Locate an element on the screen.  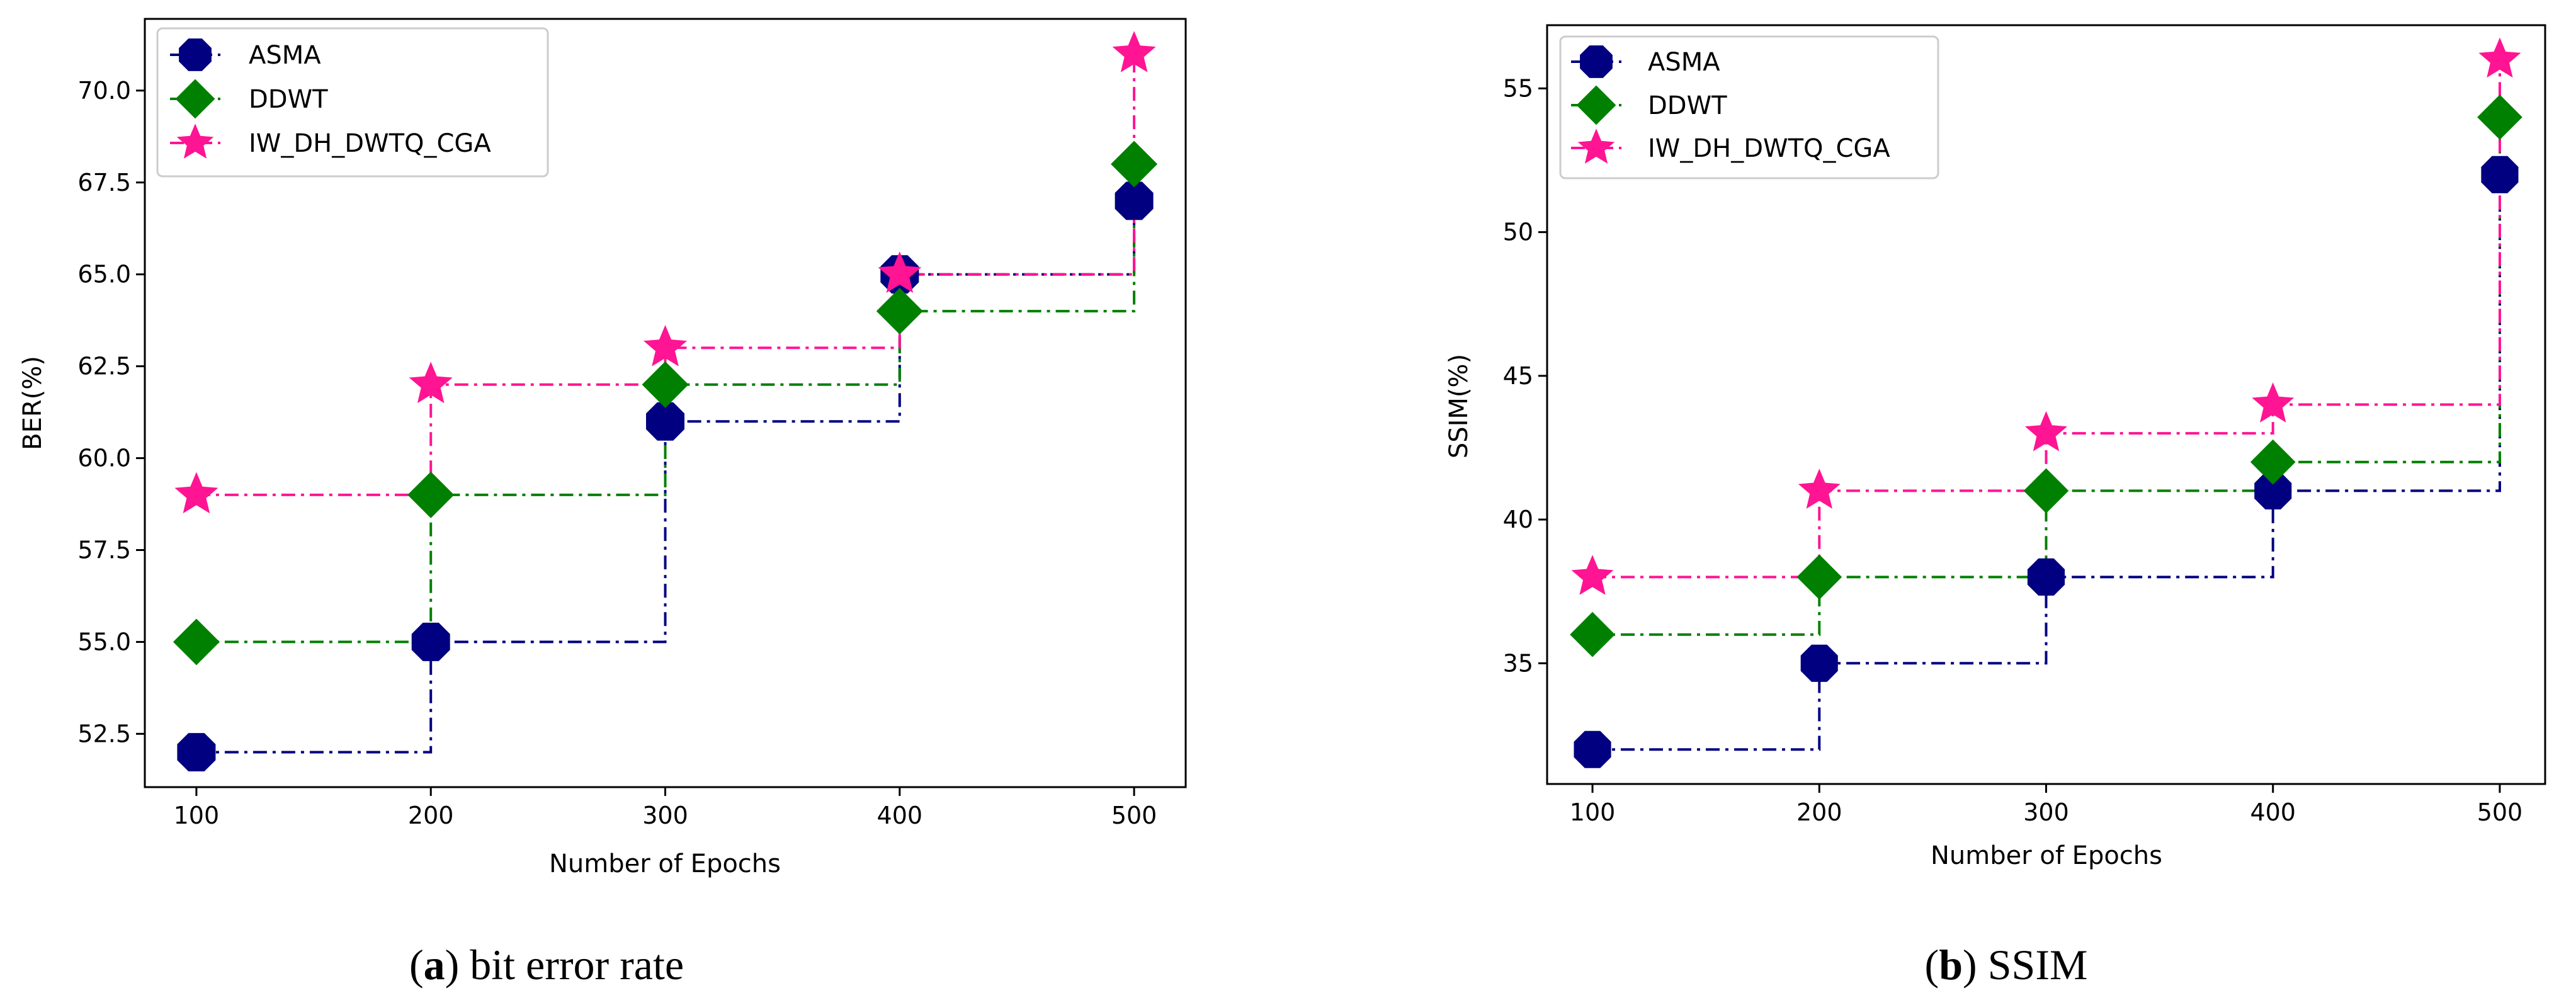
caption-text: bit error rate is located at coordinates (571, 965).